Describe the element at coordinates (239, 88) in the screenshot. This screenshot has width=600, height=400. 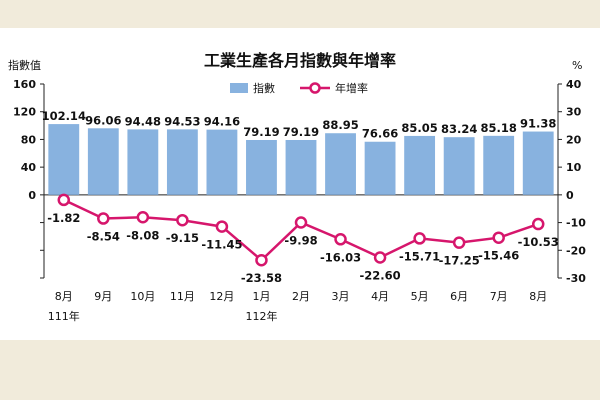
I see `legend-bar-swatch` at that location.